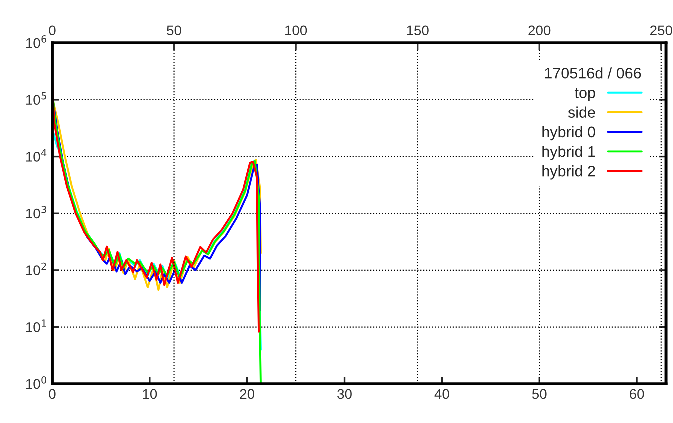  I want to click on y-tick-label: 10$^{1}$, so click(36, 326).